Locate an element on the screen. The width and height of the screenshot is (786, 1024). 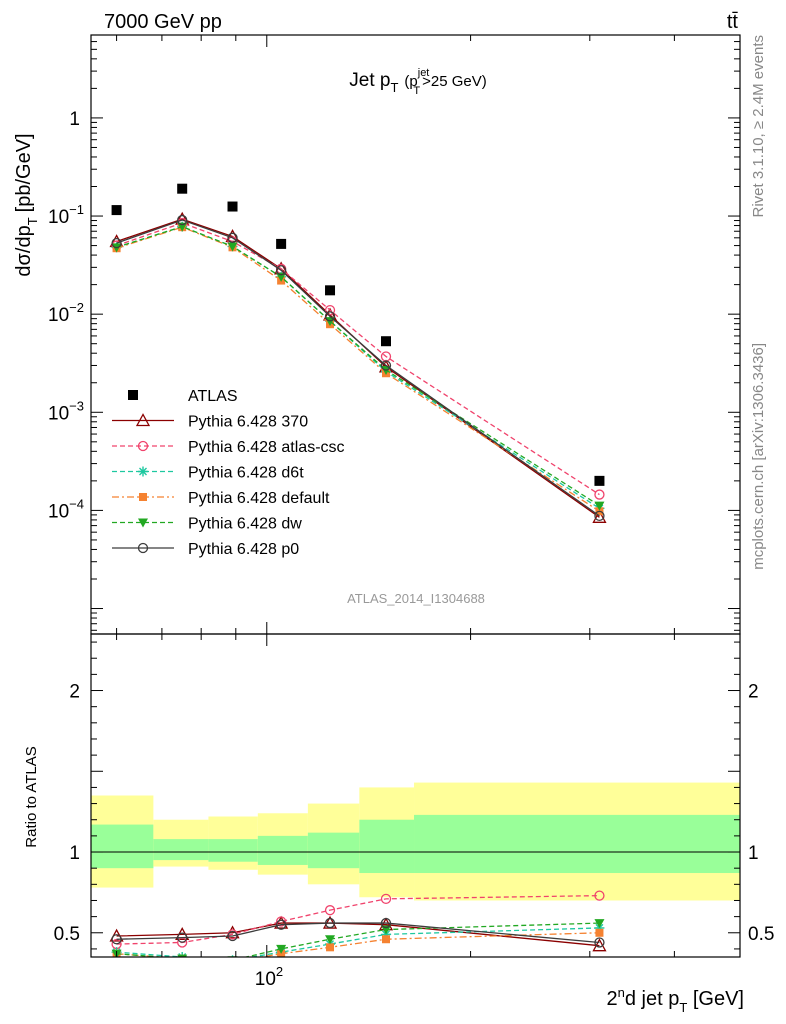
ylabel-sub: T is located at coordinates (32, 221).